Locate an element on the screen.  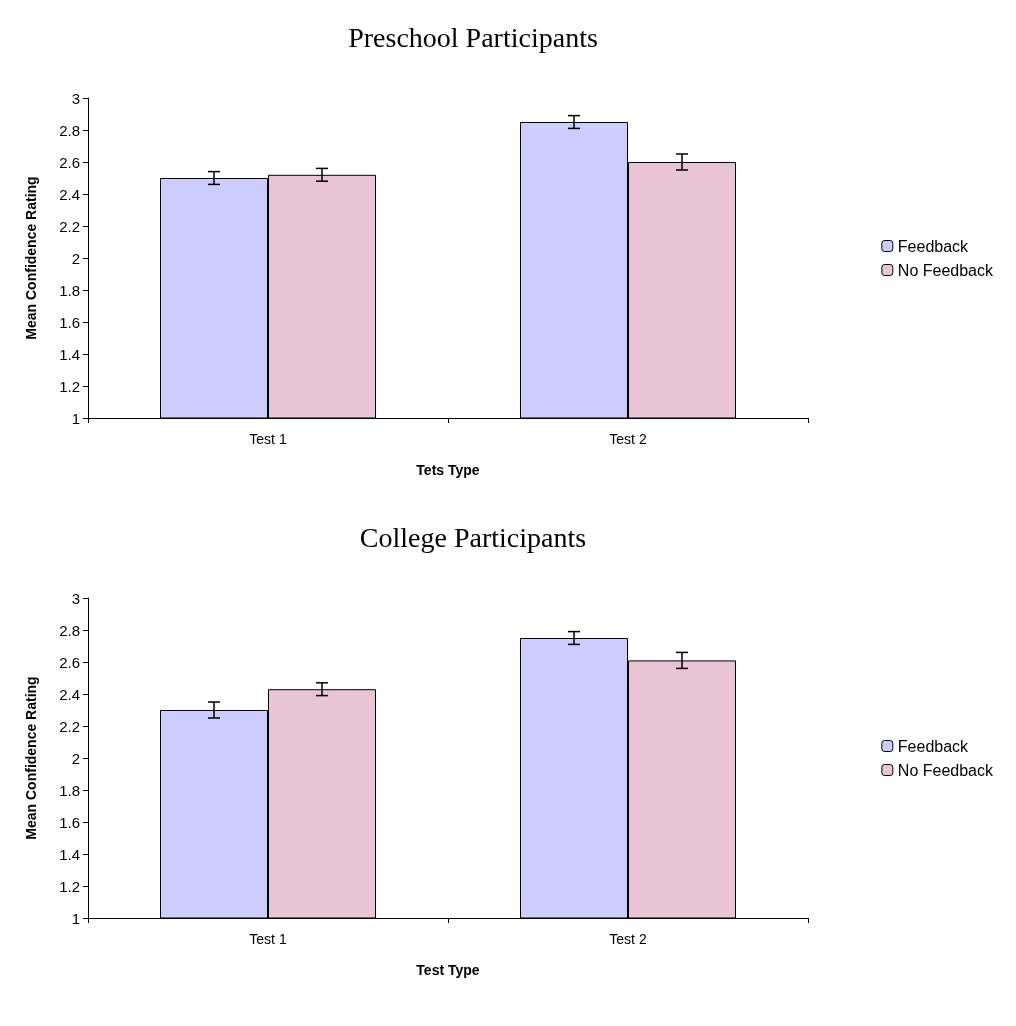
chart-title: Preschool Participants is located at coordinates (473, 37).